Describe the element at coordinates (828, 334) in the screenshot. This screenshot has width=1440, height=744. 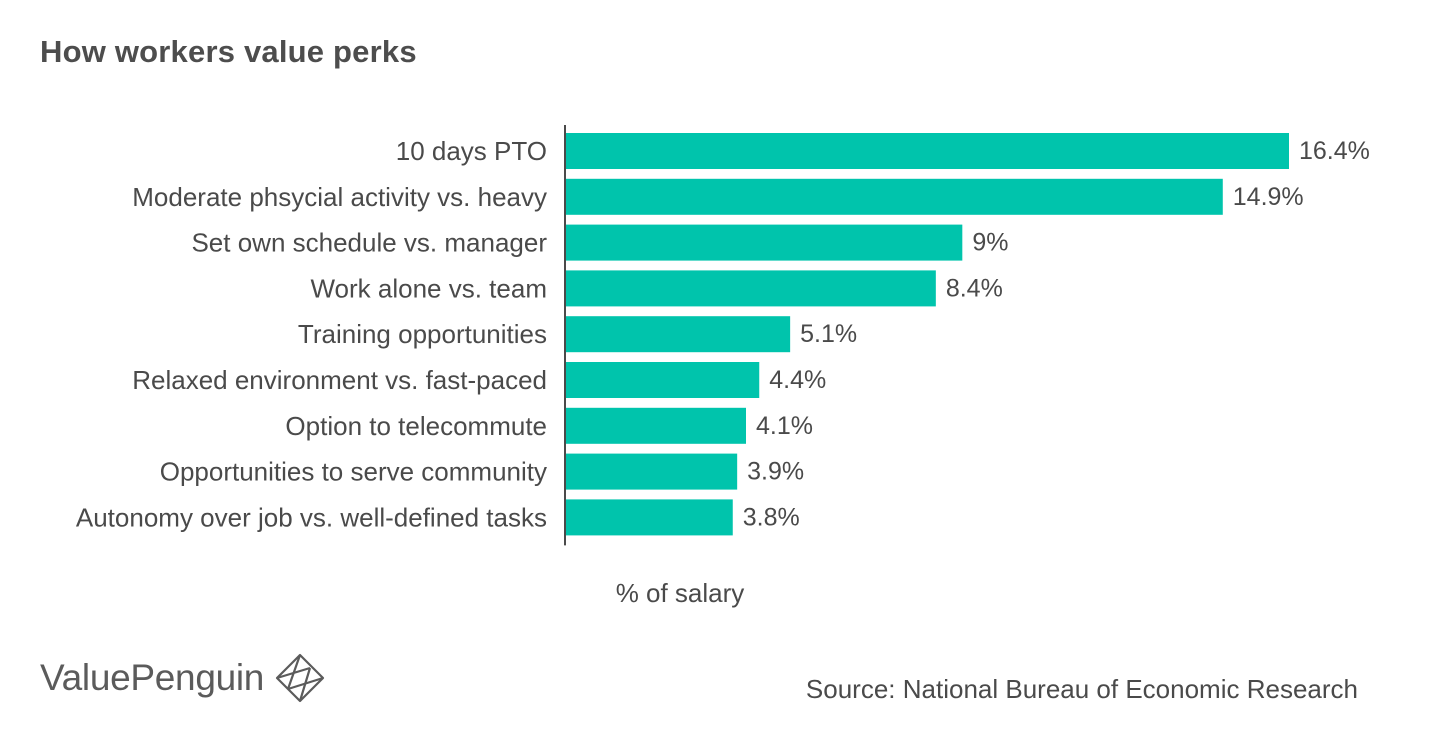
I see `value-label: 5.1%` at that location.